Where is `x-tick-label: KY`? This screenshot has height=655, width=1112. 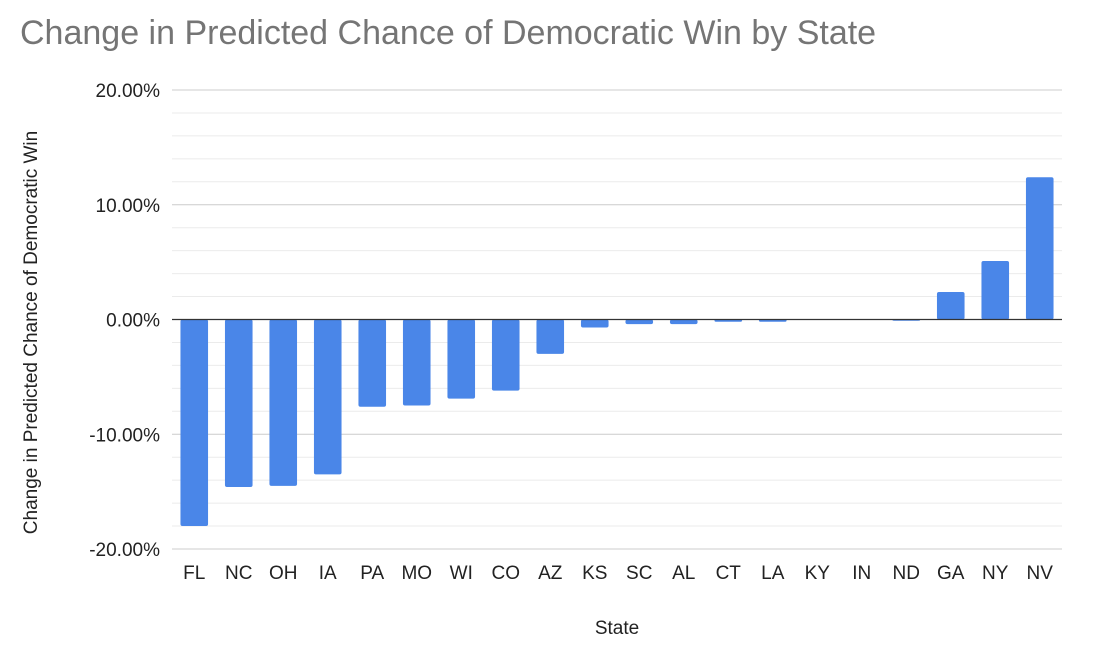
x-tick-label: KY is located at coordinates (818, 573).